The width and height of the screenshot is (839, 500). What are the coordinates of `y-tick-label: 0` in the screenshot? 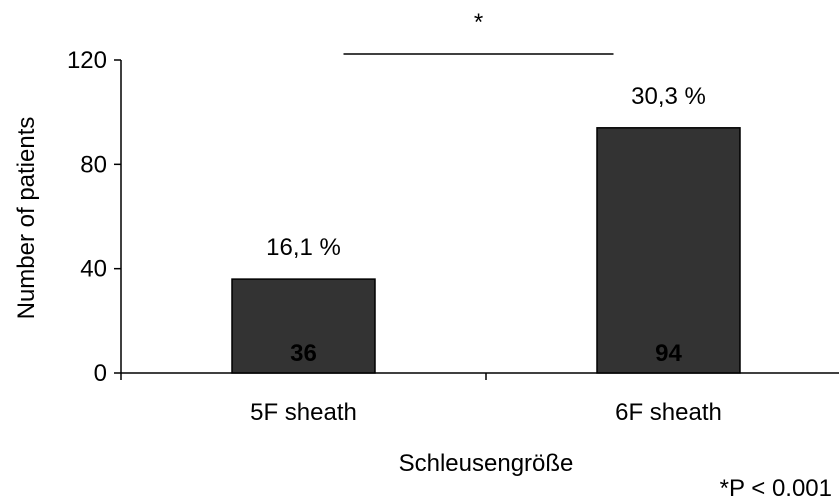 It's located at (100, 373).